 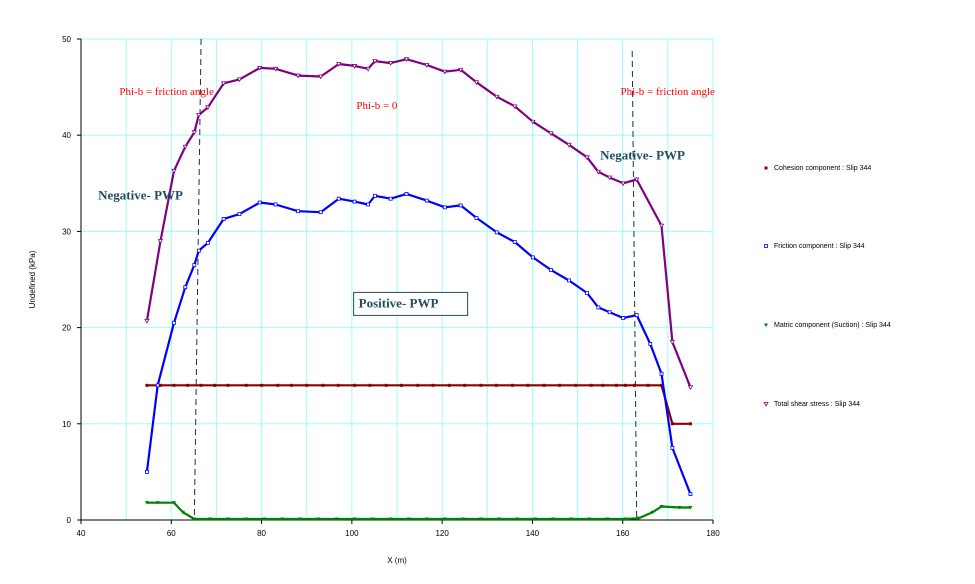 What do you see at coordinates (397, 560) in the screenshot?
I see `x-axis-title: X (m)` at bounding box center [397, 560].